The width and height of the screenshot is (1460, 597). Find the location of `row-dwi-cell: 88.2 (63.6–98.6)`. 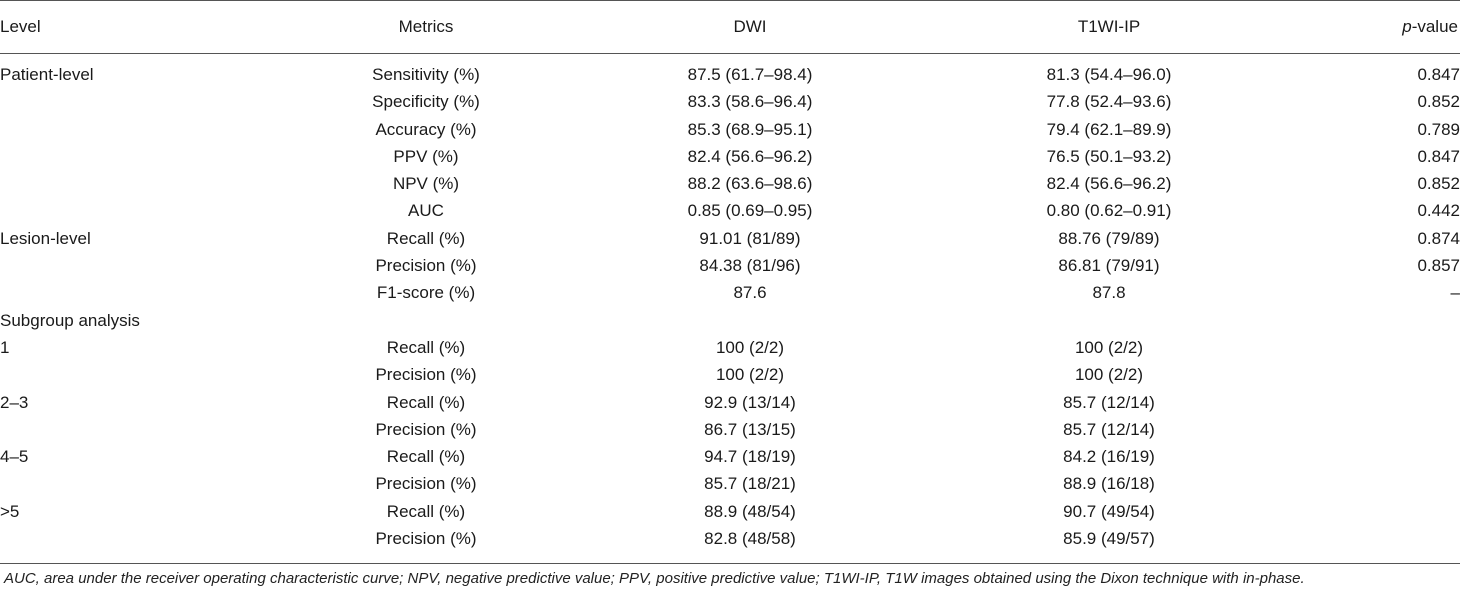

row-dwi-cell: 88.2 (63.6–98.6) is located at coordinates (750, 184).